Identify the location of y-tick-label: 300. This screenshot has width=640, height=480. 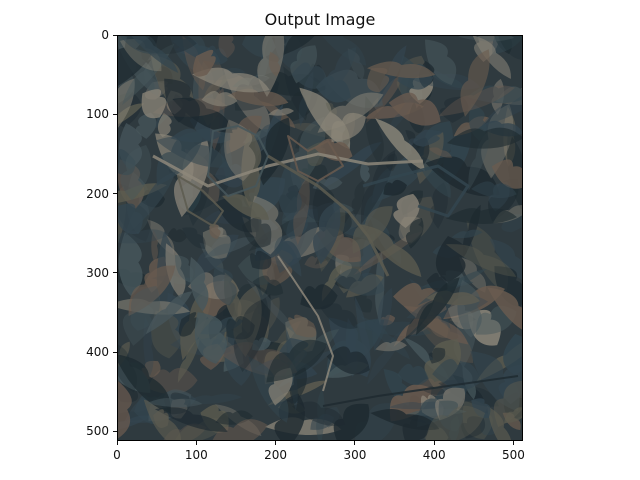
(97, 272).